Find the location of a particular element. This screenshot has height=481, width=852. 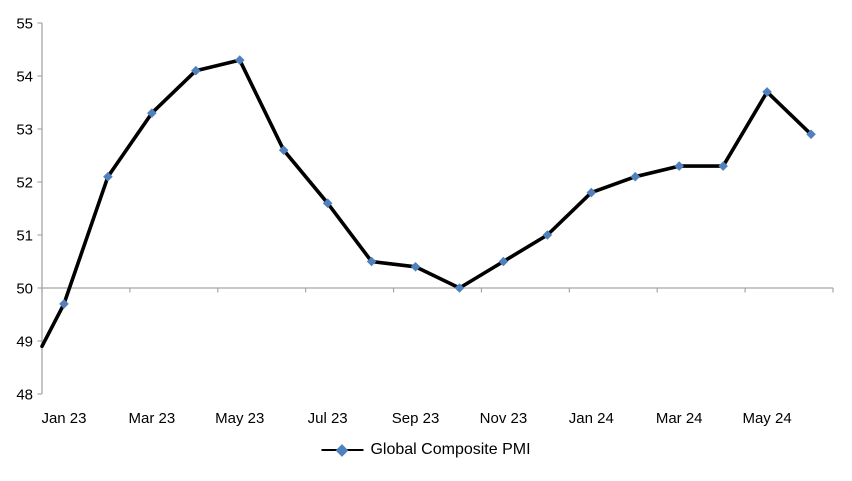

x-axis-label: Nov 23 is located at coordinates (504, 418).